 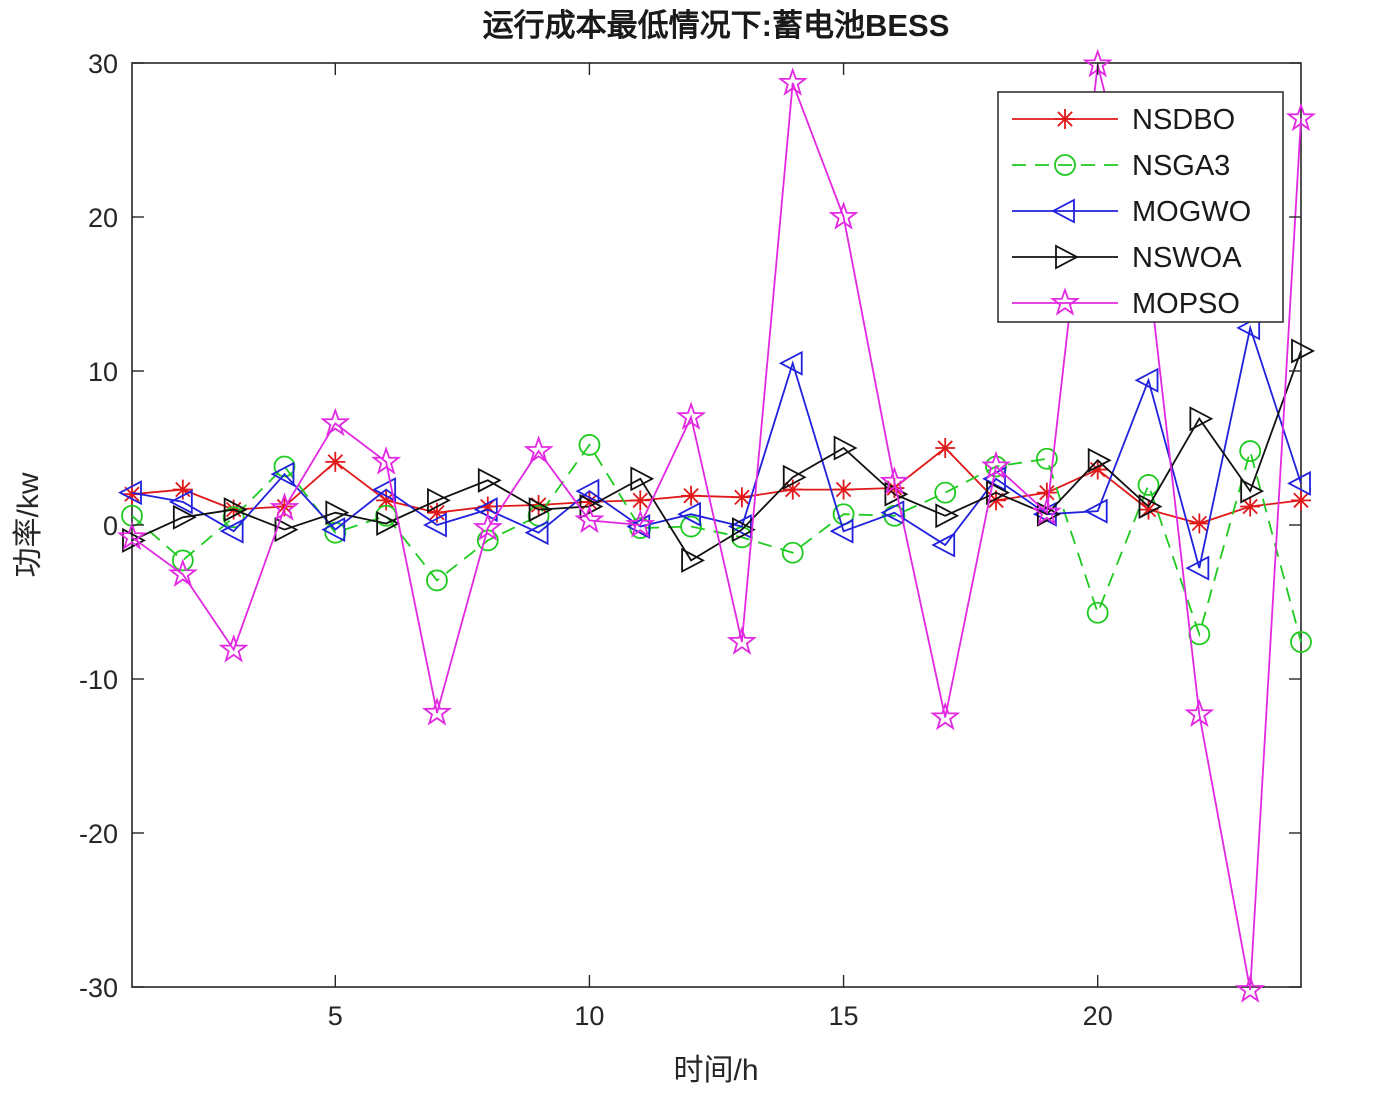 I want to click on x-tick-label: 5, so click(x=335, y=1016).